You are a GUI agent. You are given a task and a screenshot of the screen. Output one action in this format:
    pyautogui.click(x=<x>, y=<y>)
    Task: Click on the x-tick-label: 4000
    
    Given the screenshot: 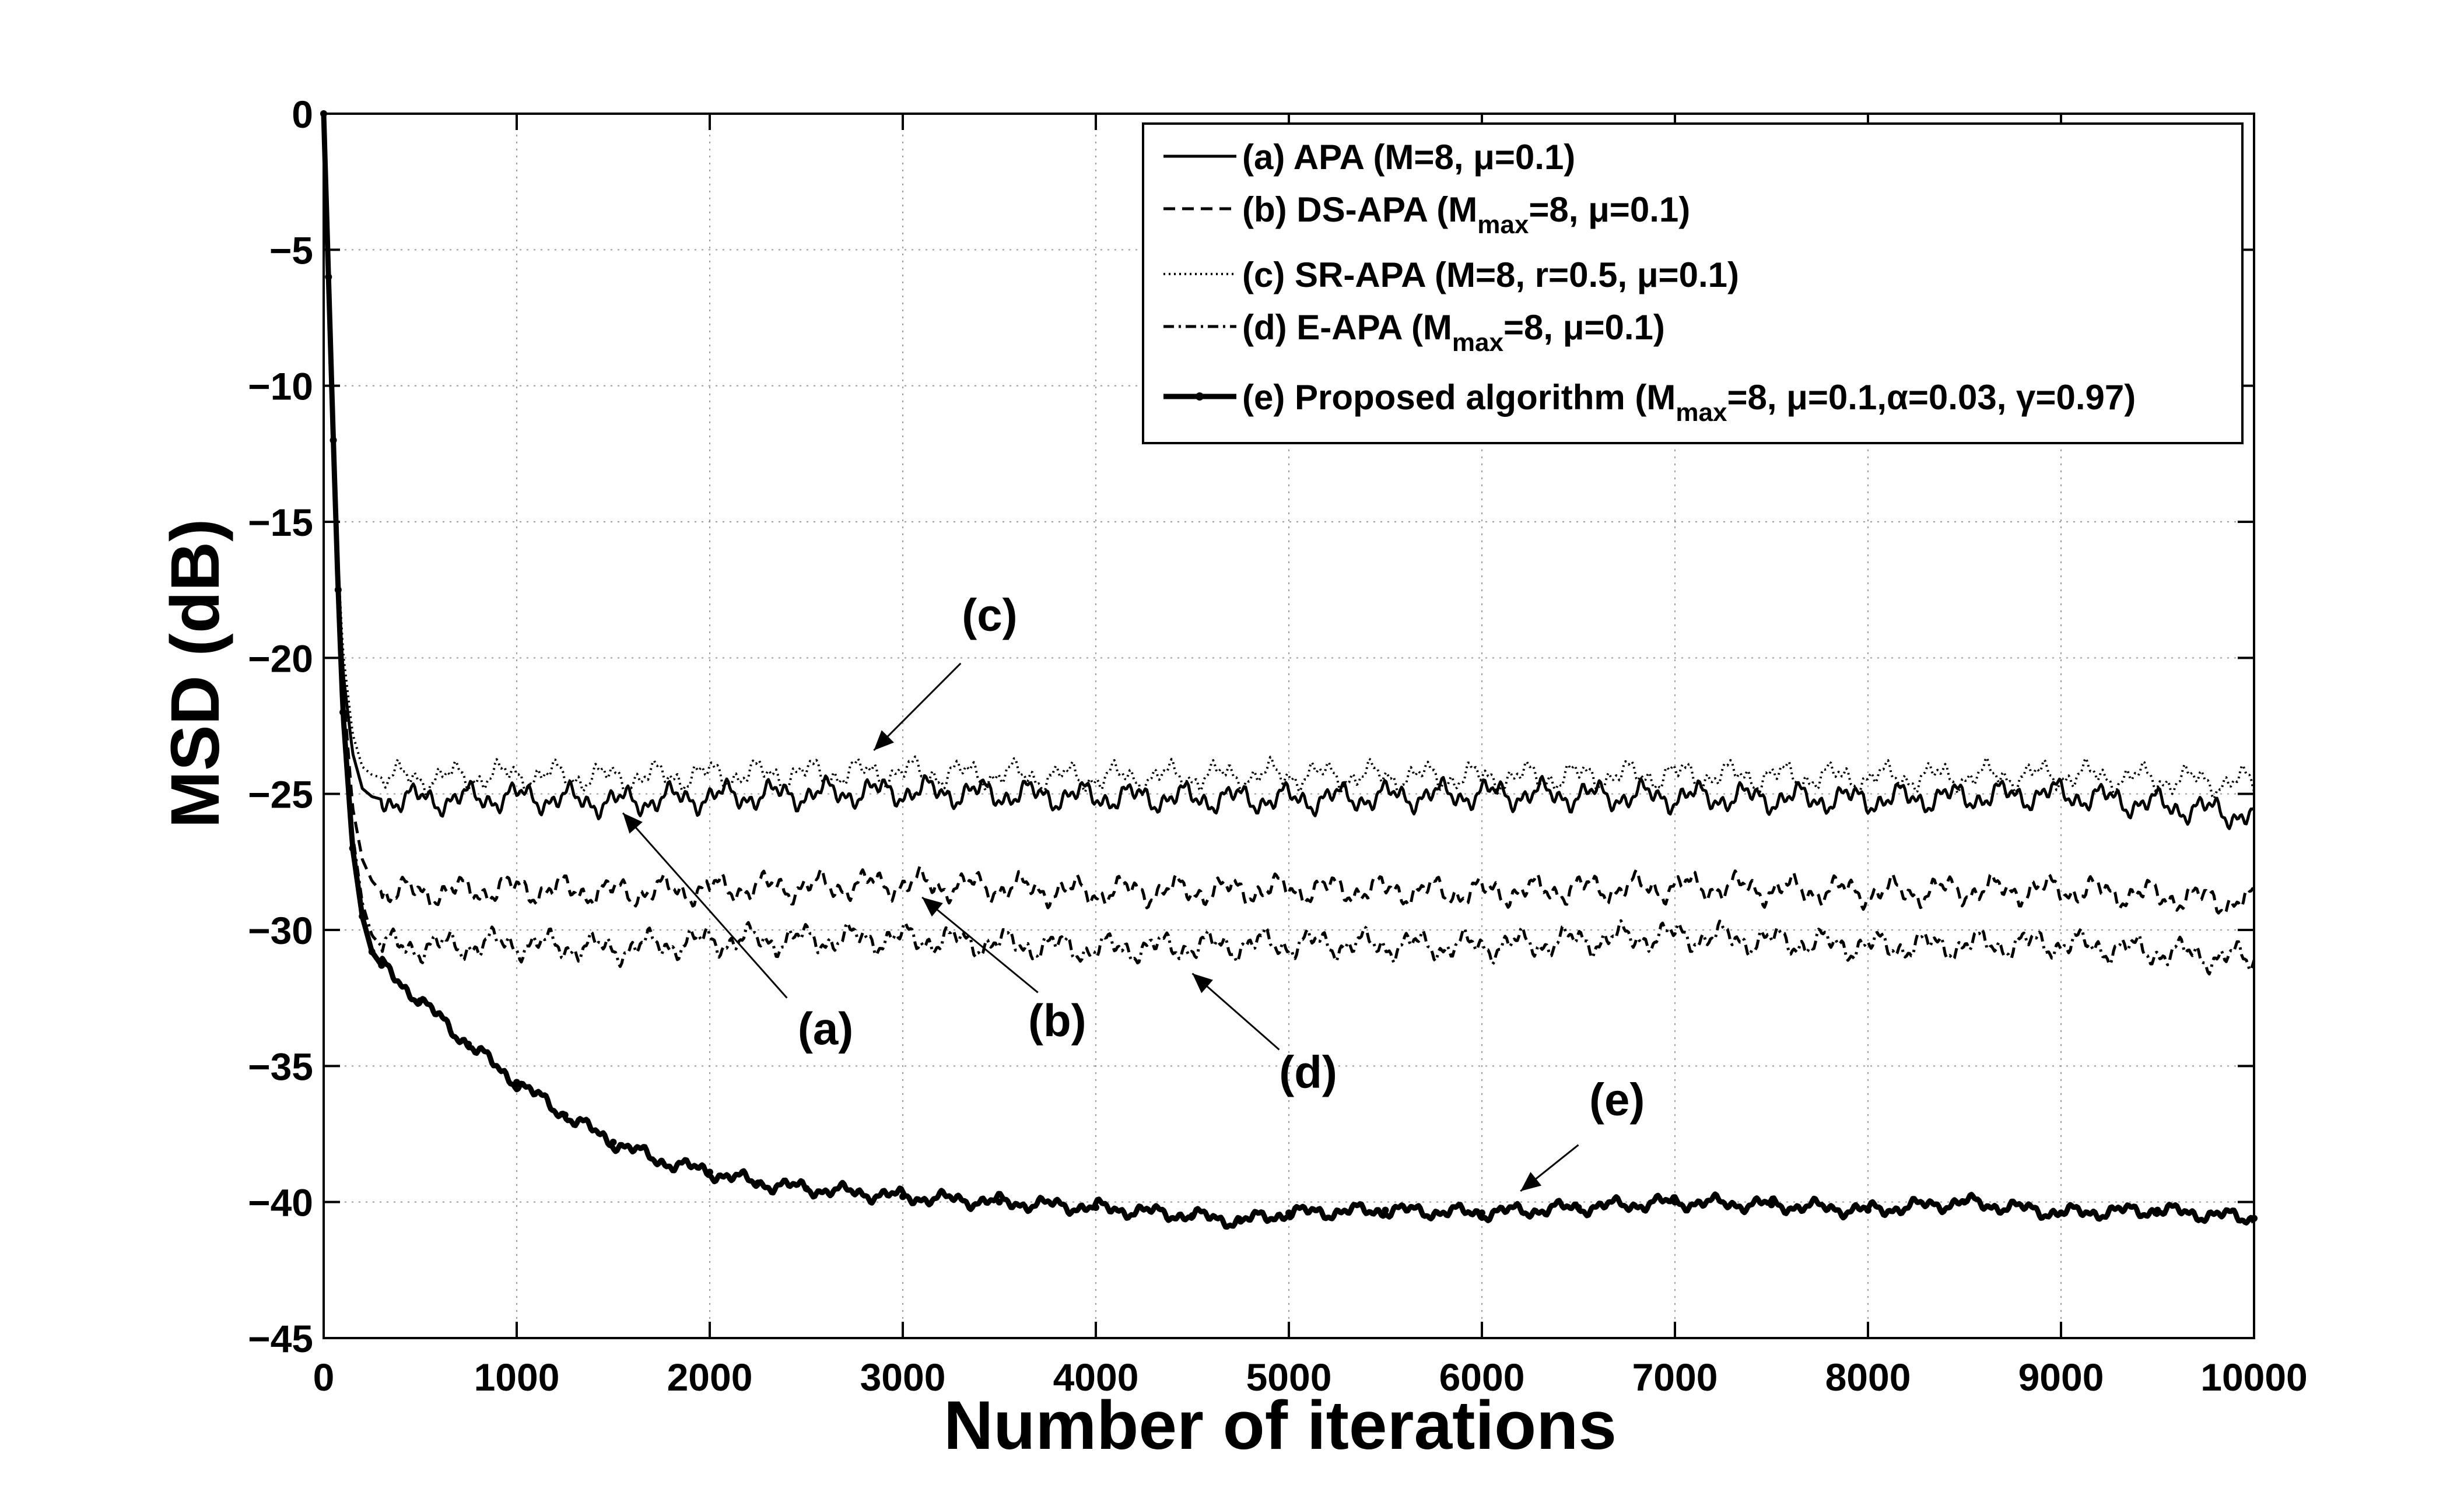 What is the action you would take?
    pyautogui.click(x=1096, y=1377)
    